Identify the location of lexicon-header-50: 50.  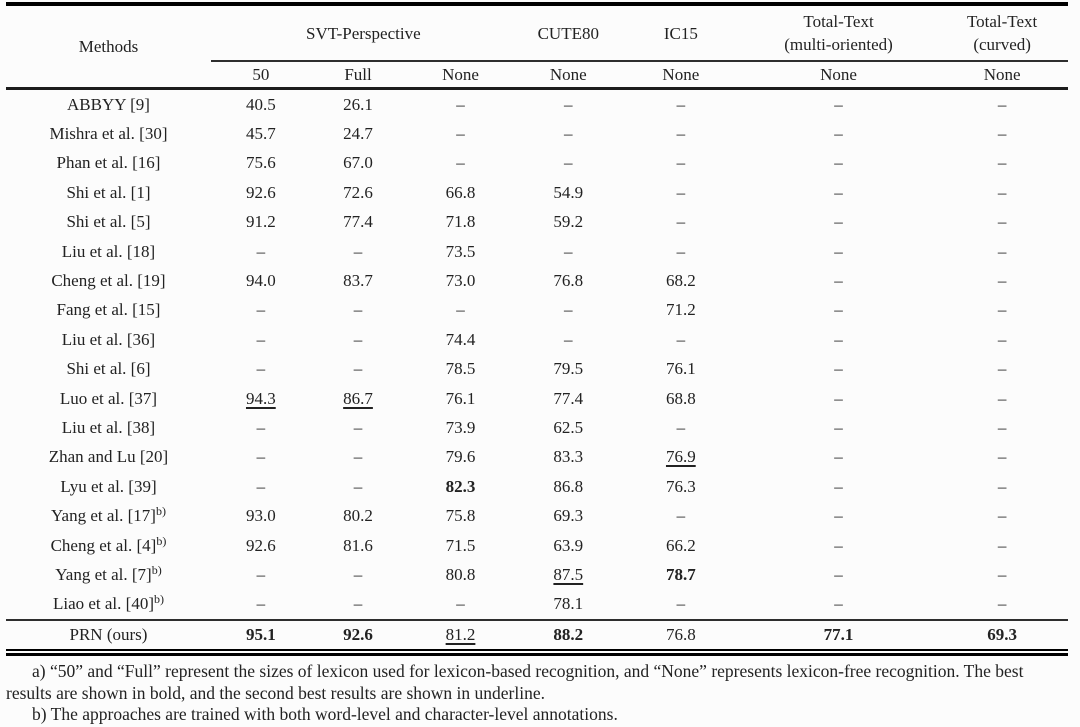
(260, 75).